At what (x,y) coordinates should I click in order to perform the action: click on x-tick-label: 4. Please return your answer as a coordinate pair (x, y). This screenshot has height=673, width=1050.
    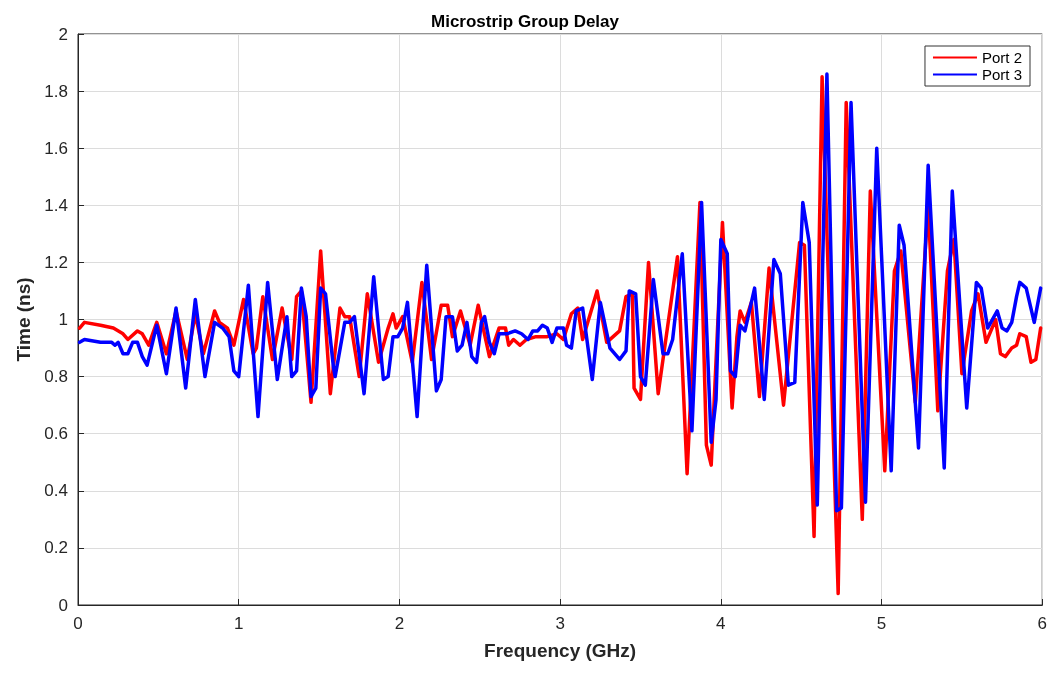
    Looking at the image, I should click on (721, 623).